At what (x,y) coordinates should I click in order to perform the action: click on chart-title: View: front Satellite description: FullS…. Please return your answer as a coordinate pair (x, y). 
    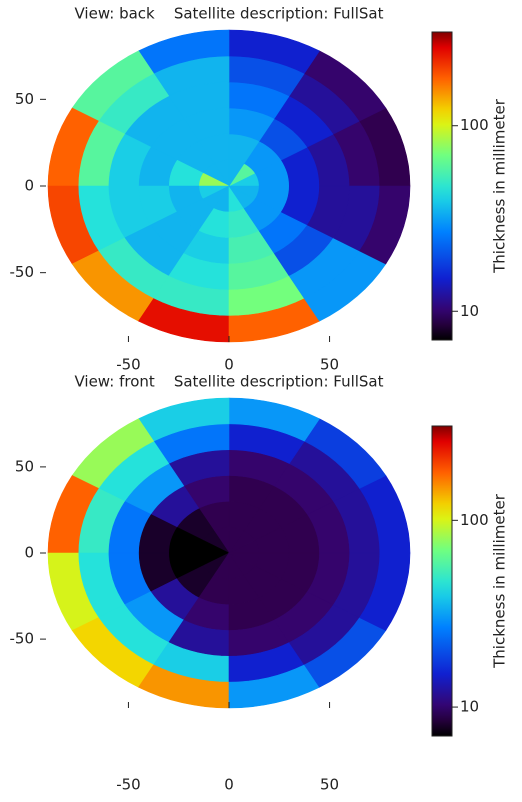
    Looking at the image, I should click on (228, 382).